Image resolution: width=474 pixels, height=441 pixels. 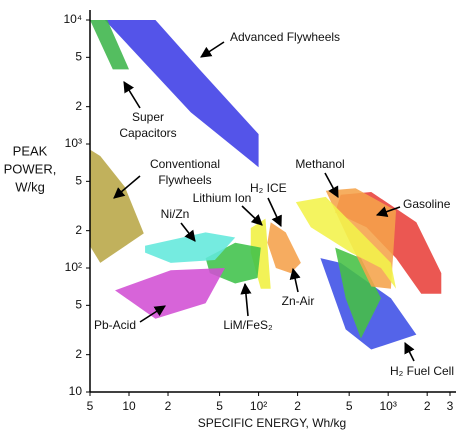 I want to click on annotation: H₂ ICE, so click(x=268, y=188).